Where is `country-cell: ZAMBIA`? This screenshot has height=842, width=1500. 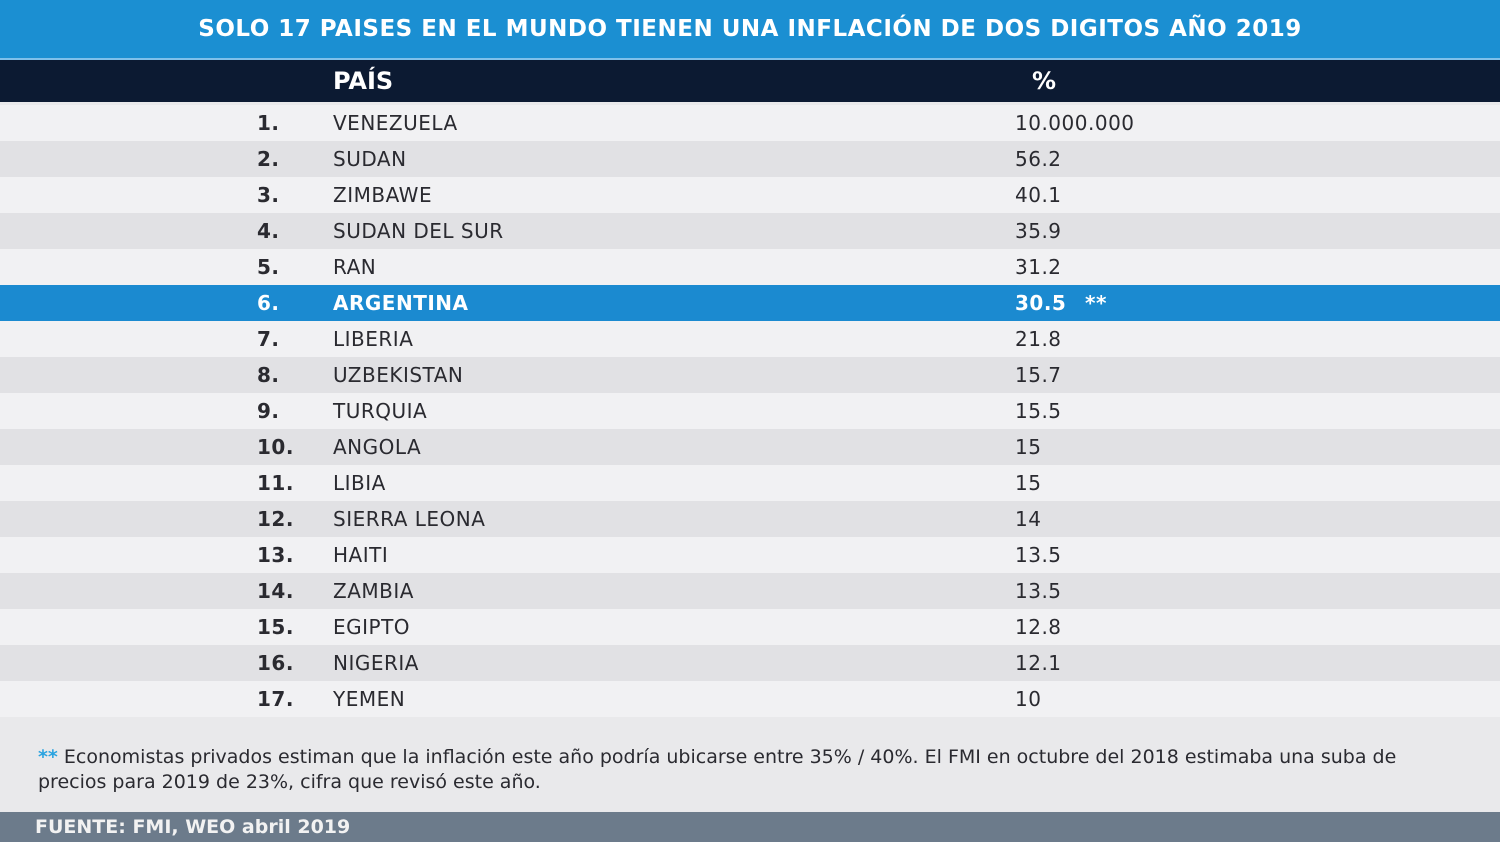
country-cell: ZAMBIA is located at coordinates (373, 591).